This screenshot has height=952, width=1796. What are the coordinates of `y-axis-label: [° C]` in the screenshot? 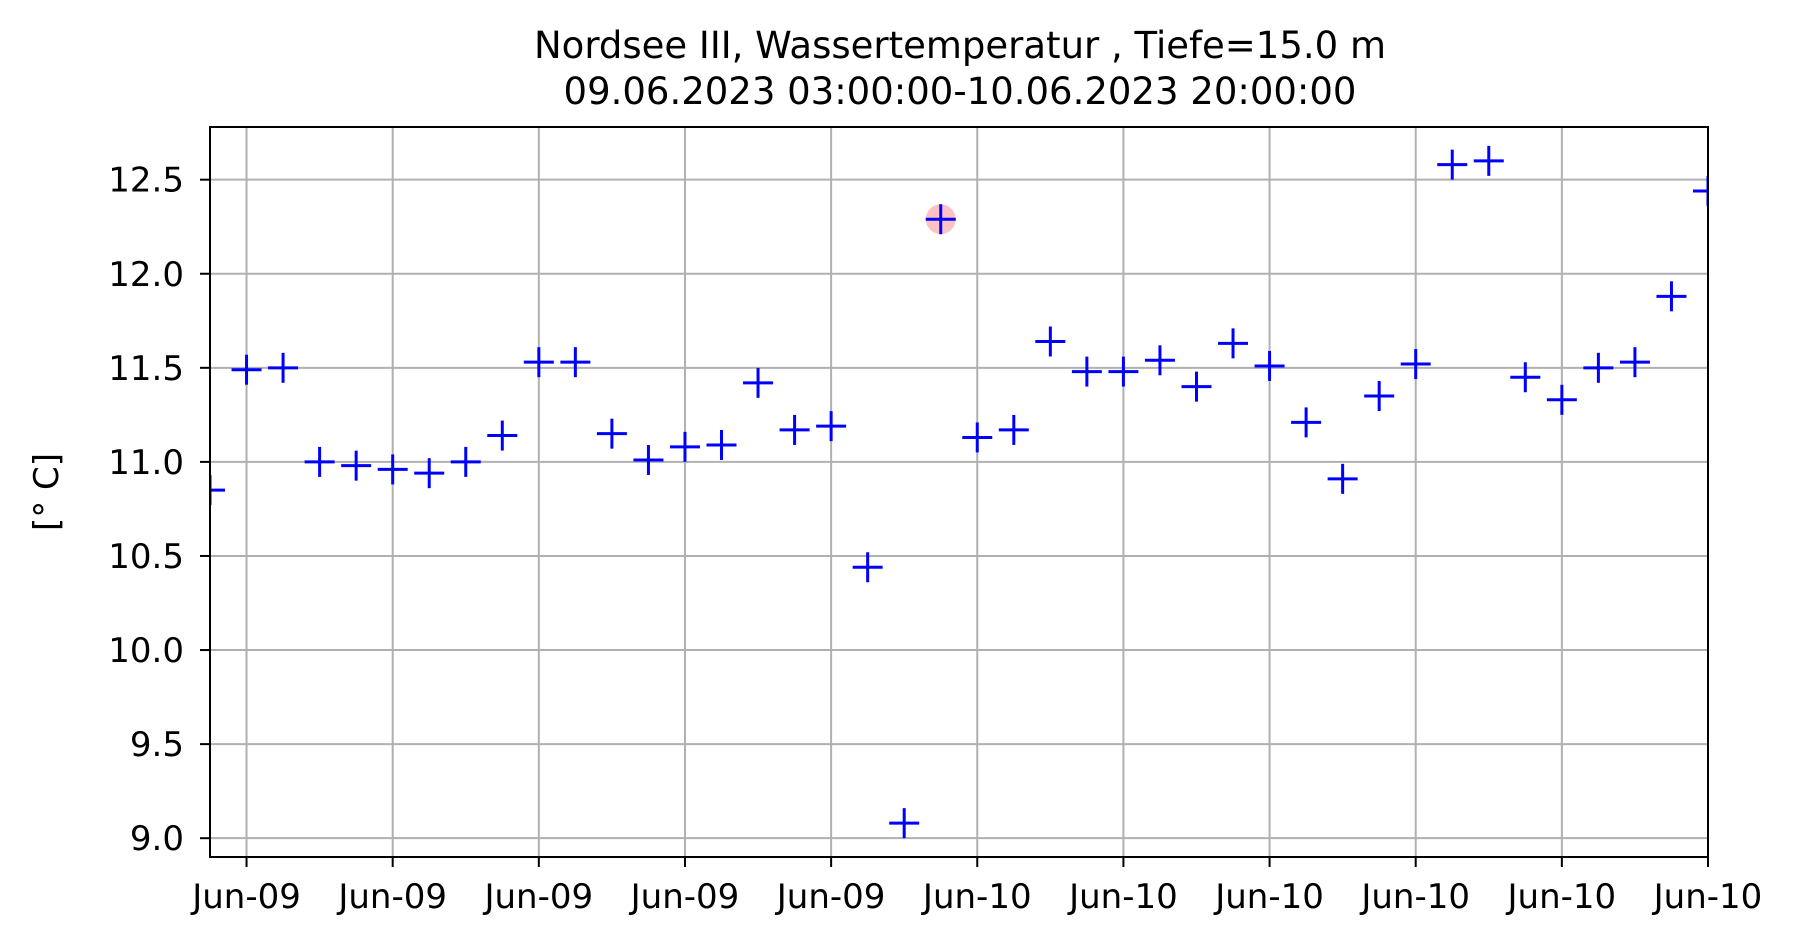 It's located at (47, 492).